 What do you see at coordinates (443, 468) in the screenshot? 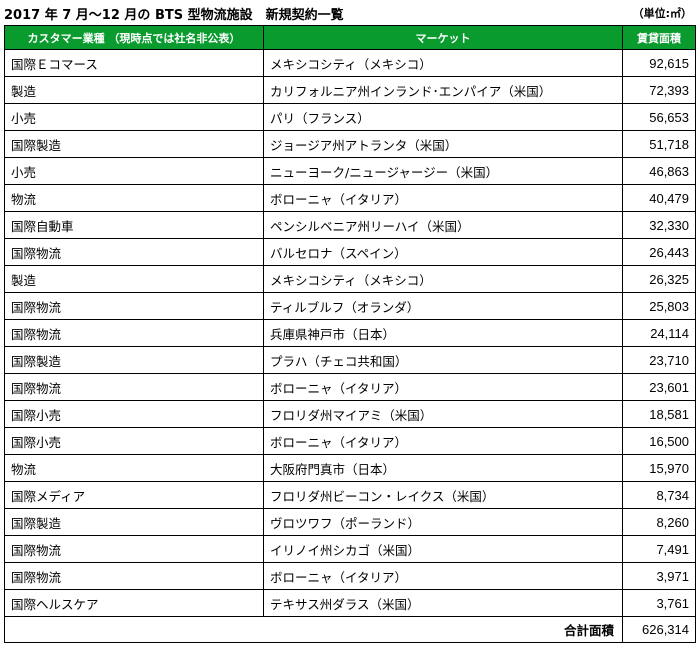
I see `cell-market: 大阪府門真市（日本）` at bounding box center [443, 468].